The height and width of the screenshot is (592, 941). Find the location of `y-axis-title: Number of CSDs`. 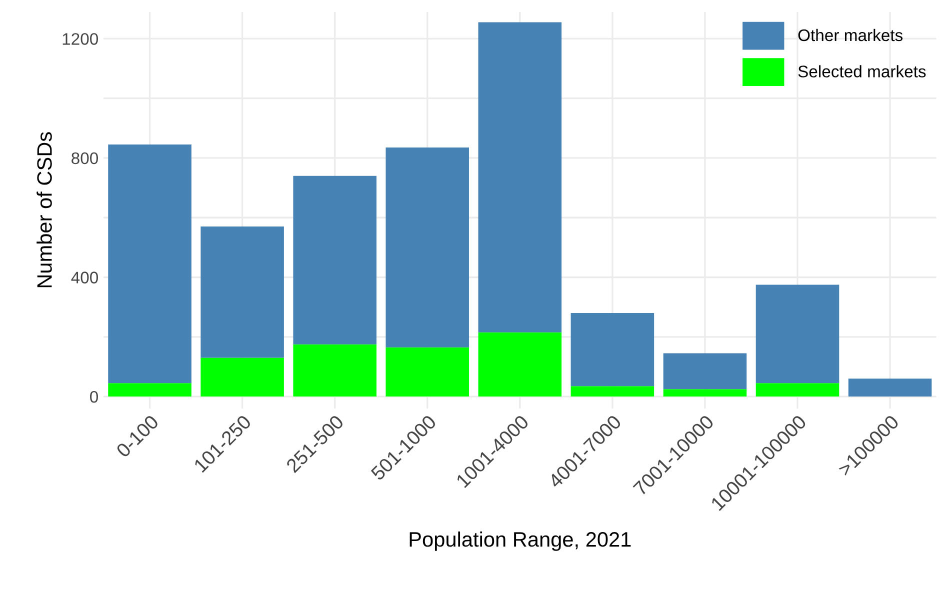

y-axis-title: Number of CSDs is located at coordinates (44, 210).